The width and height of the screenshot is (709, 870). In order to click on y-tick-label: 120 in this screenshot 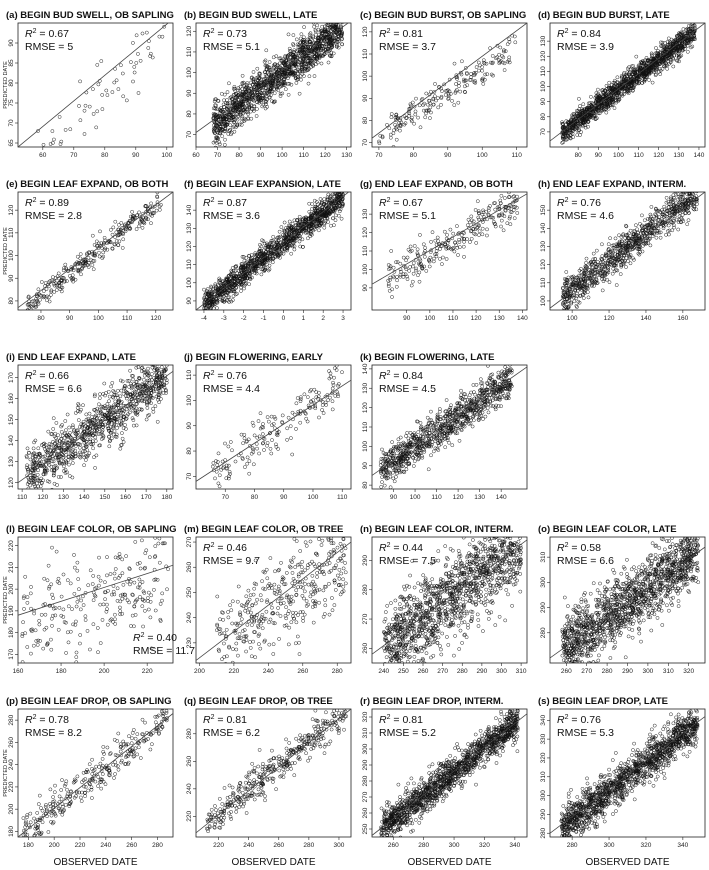, I will do `click(543, 55)`.